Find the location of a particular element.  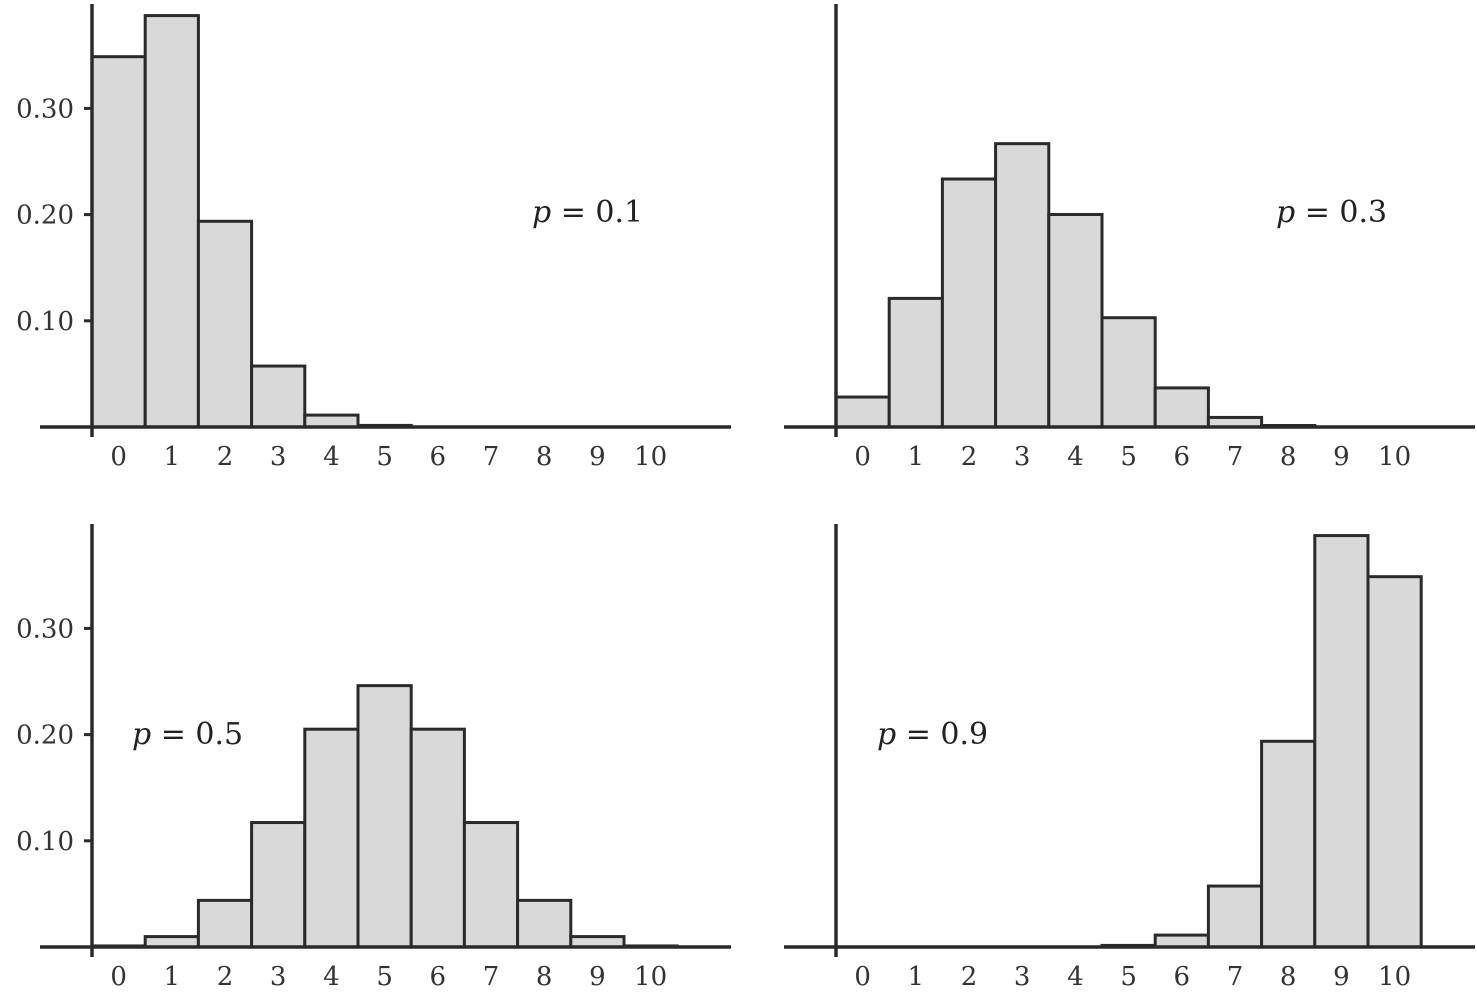

p-annotation: p = 0.5 is located at coordinates (187, 734).